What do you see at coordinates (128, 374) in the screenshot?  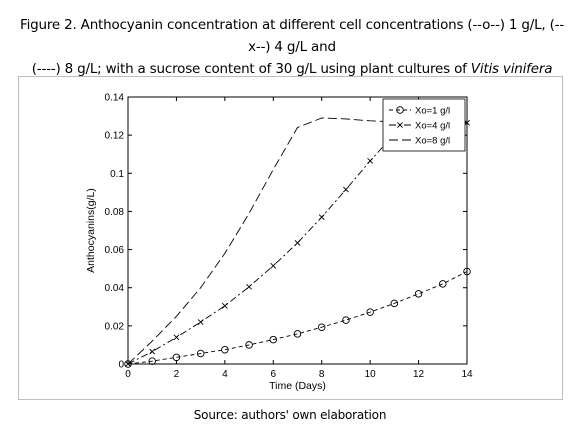 I see `x-tick-label: 0` at bounding box center [128, 374].